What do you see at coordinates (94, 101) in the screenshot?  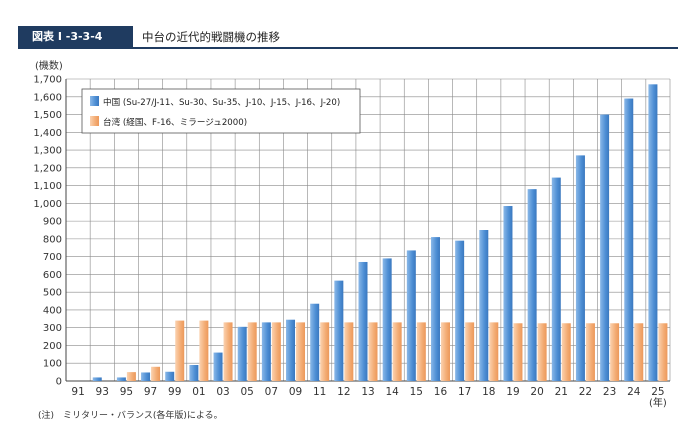 I see `legend-swatch-china` at bounding box center [94, 101].